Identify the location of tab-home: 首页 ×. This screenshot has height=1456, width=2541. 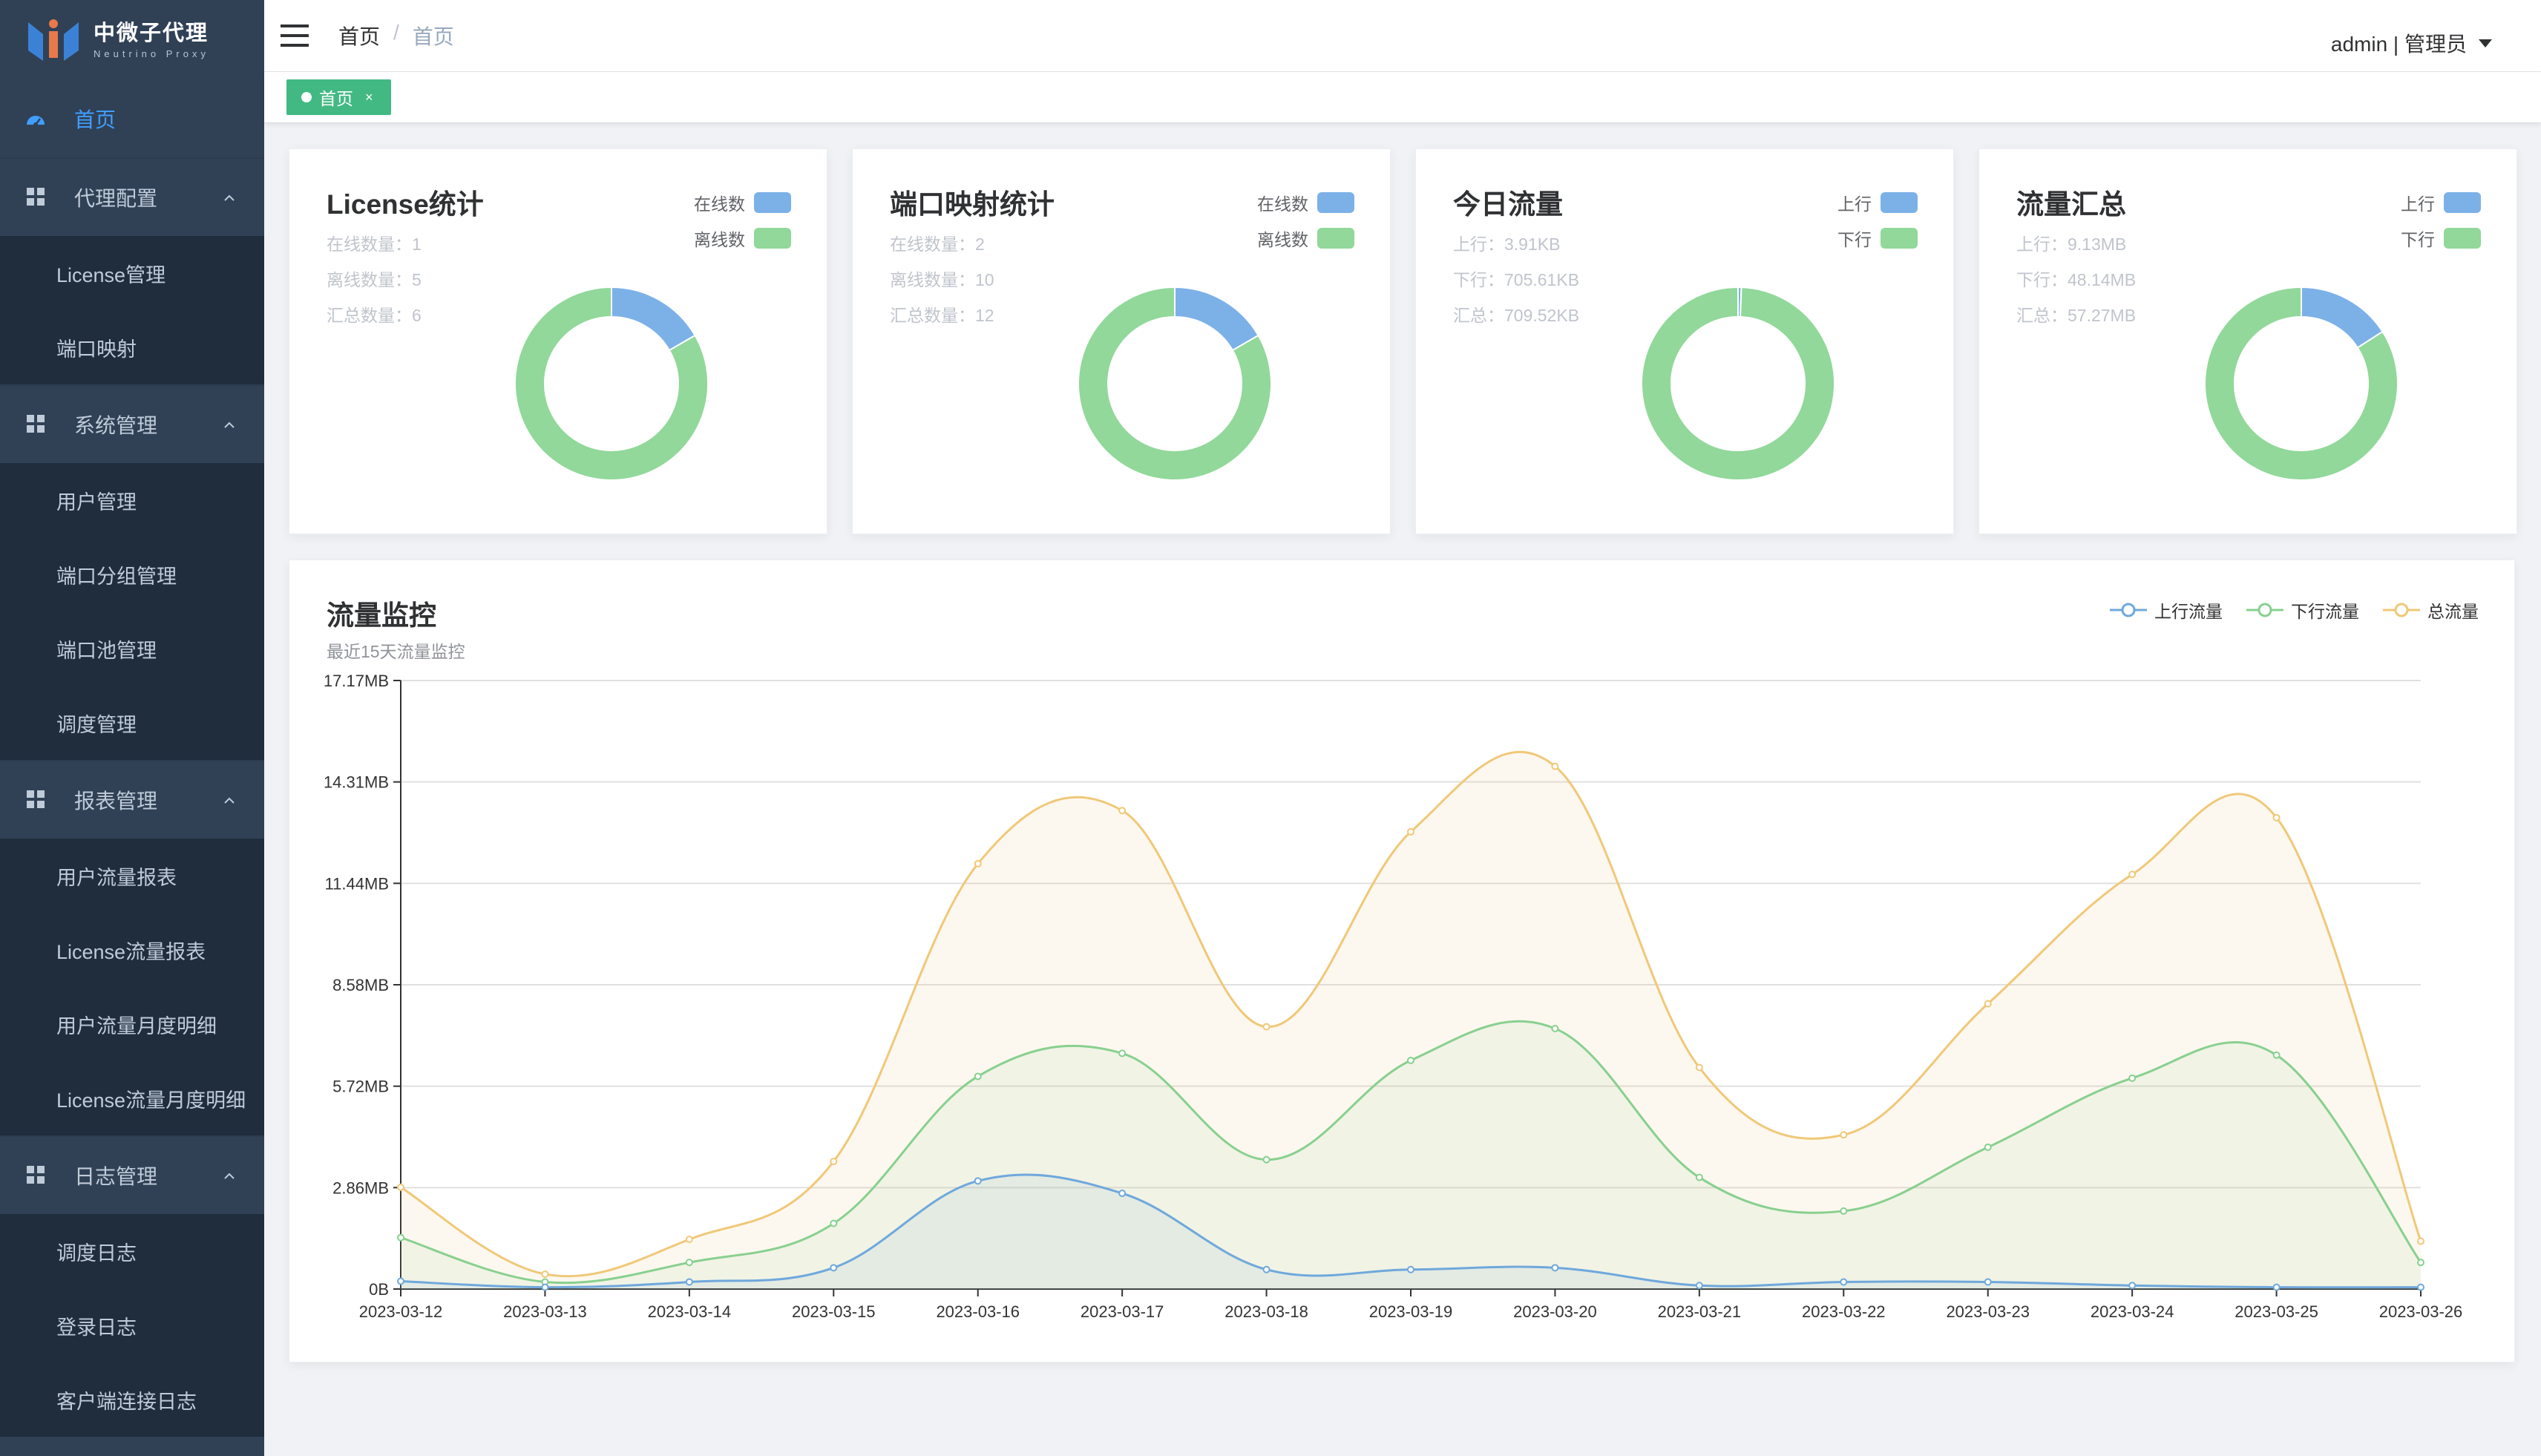
(338, 97).